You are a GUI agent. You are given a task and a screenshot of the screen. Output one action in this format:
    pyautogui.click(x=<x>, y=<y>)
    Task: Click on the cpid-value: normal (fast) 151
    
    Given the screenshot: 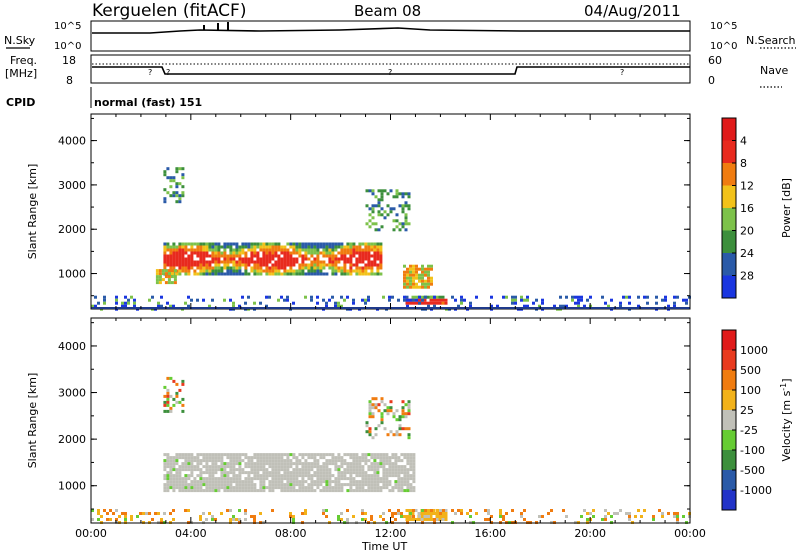 What is the action you would take?
    pyautogui.click(x=148, y=102)
    